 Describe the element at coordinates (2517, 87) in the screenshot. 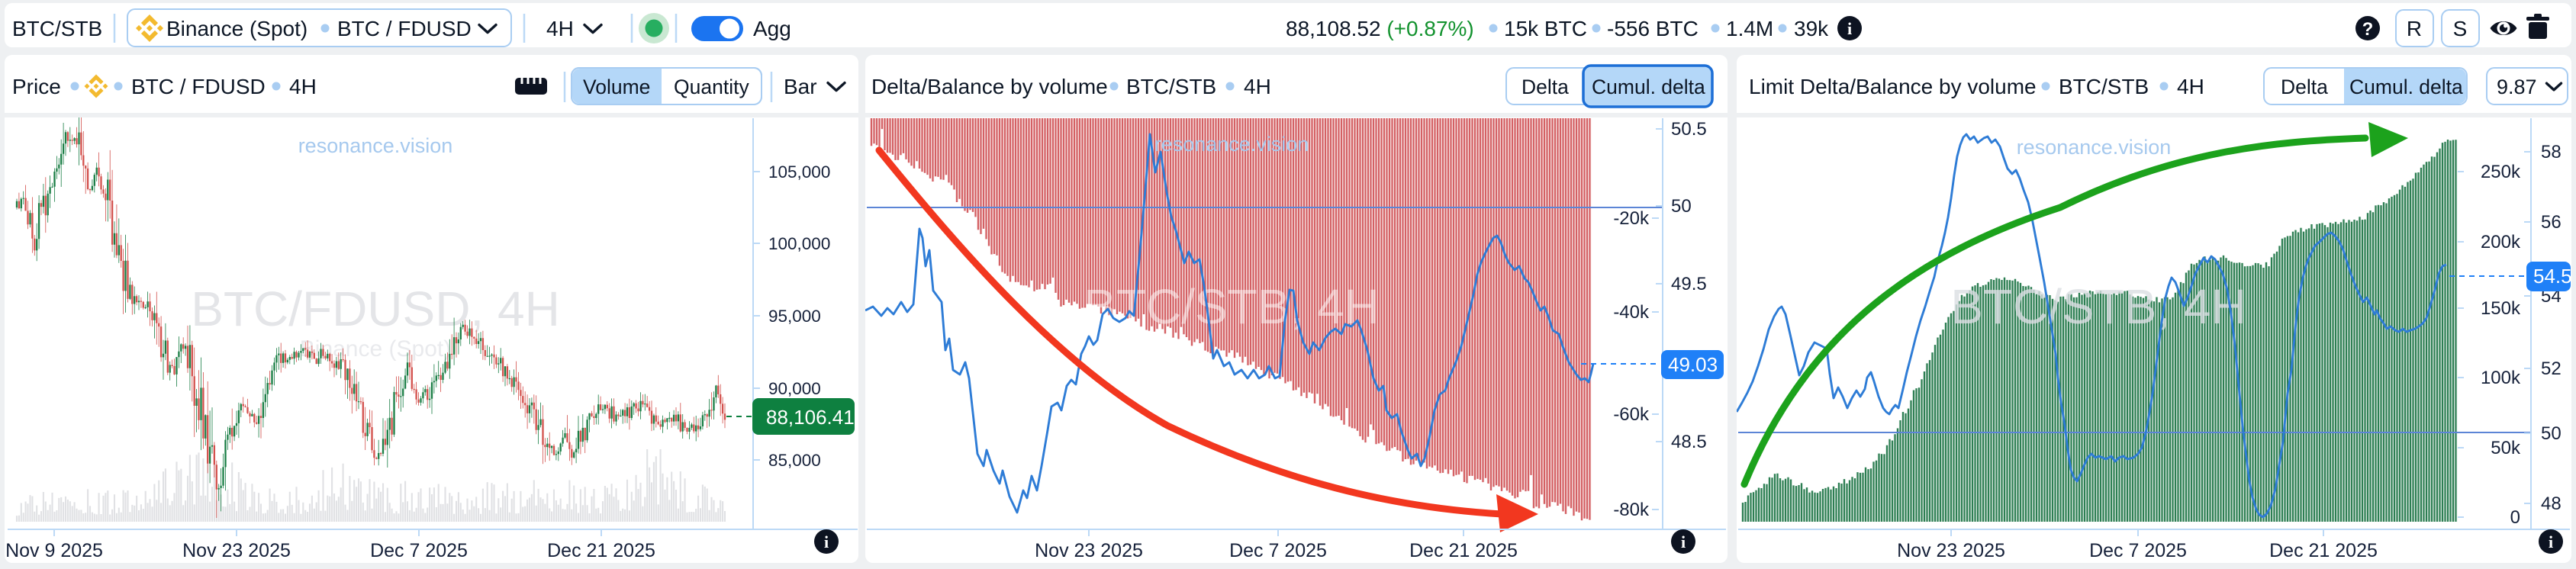

I see `svg-text: 9.87` at that location.